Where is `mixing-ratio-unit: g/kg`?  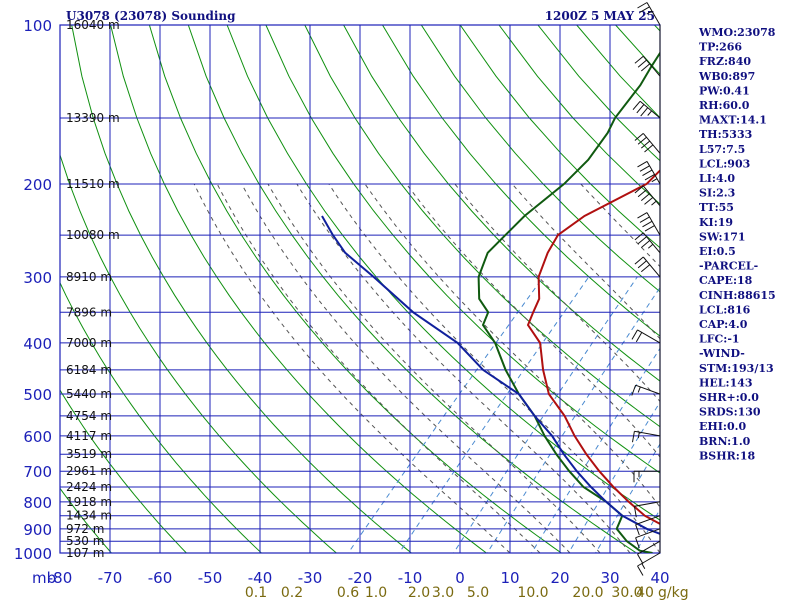
mixing-ratio-unit: g/kg is located at coordinates (673, 592).